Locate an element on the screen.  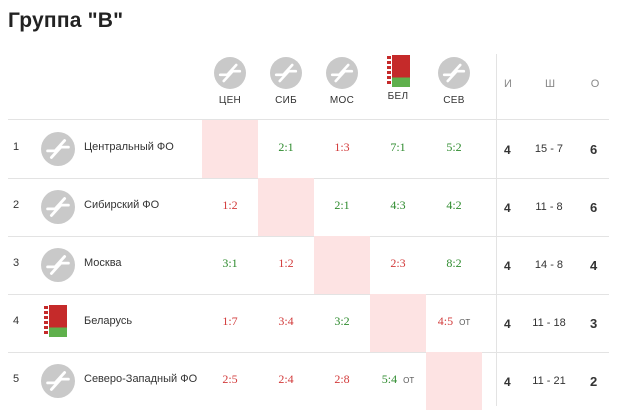
team-name: Центральный ФО is located at coordinates (129, 147).